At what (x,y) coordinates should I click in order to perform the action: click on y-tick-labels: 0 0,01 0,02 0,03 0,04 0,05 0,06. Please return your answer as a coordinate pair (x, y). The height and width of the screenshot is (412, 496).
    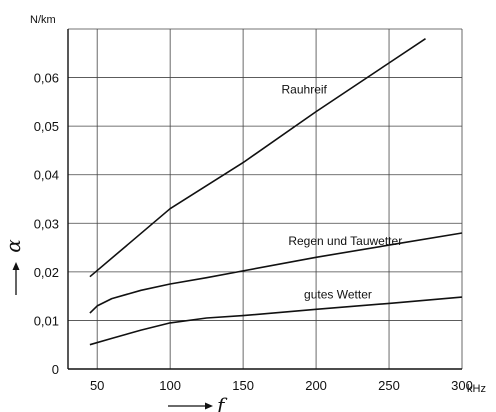
    Looking at the image, I should click on (46, 224).